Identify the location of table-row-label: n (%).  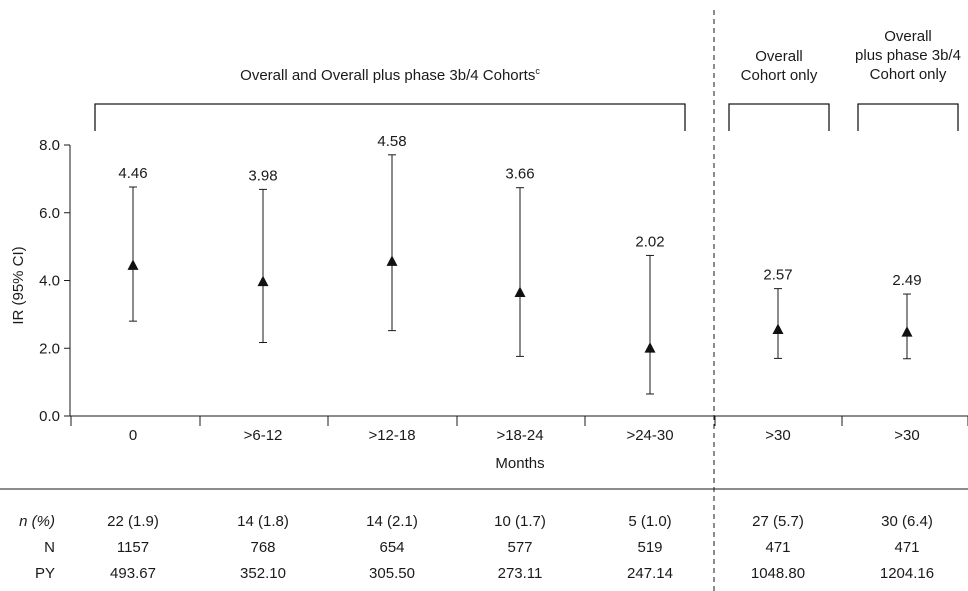
(37, 521).